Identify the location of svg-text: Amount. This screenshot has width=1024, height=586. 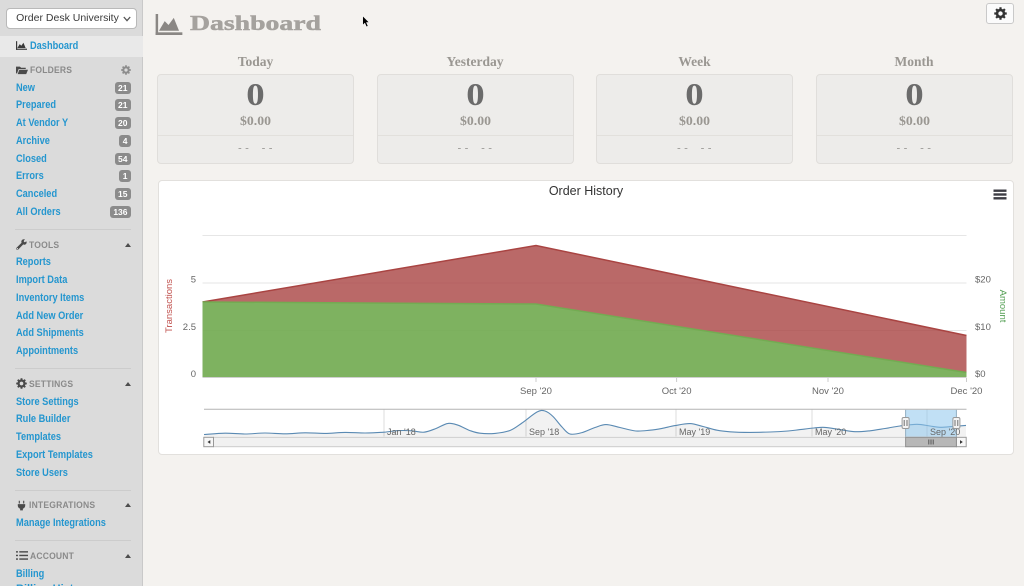
(1002, 306).